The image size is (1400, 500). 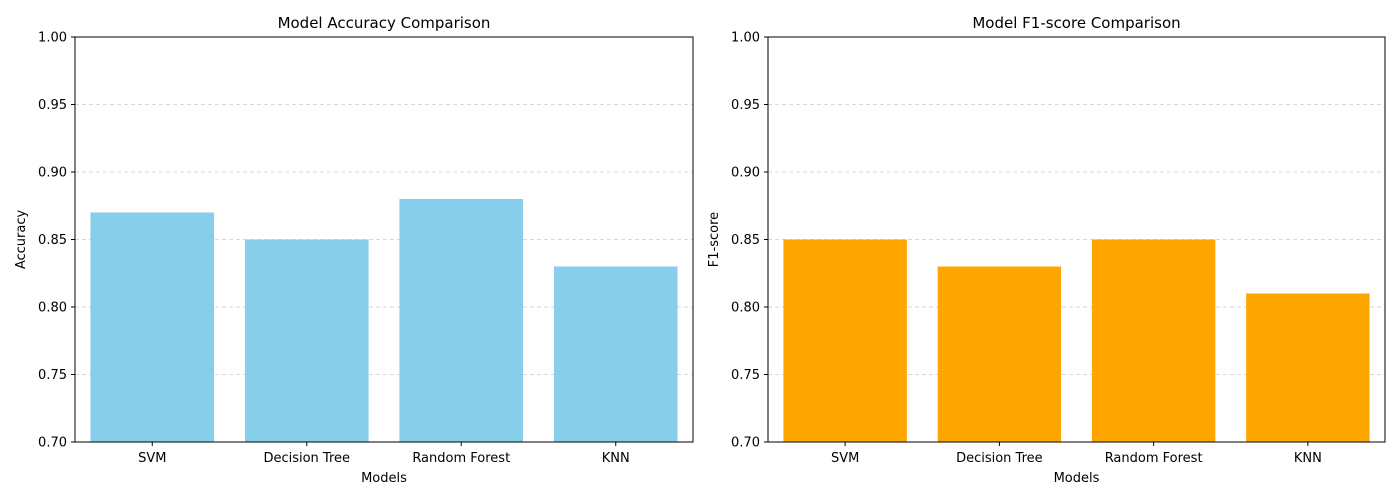 What do you see at coordinates (21, 240) in the screenshot?
I see `y-axis-label: Accuracy` at bounding box center [21, 240].